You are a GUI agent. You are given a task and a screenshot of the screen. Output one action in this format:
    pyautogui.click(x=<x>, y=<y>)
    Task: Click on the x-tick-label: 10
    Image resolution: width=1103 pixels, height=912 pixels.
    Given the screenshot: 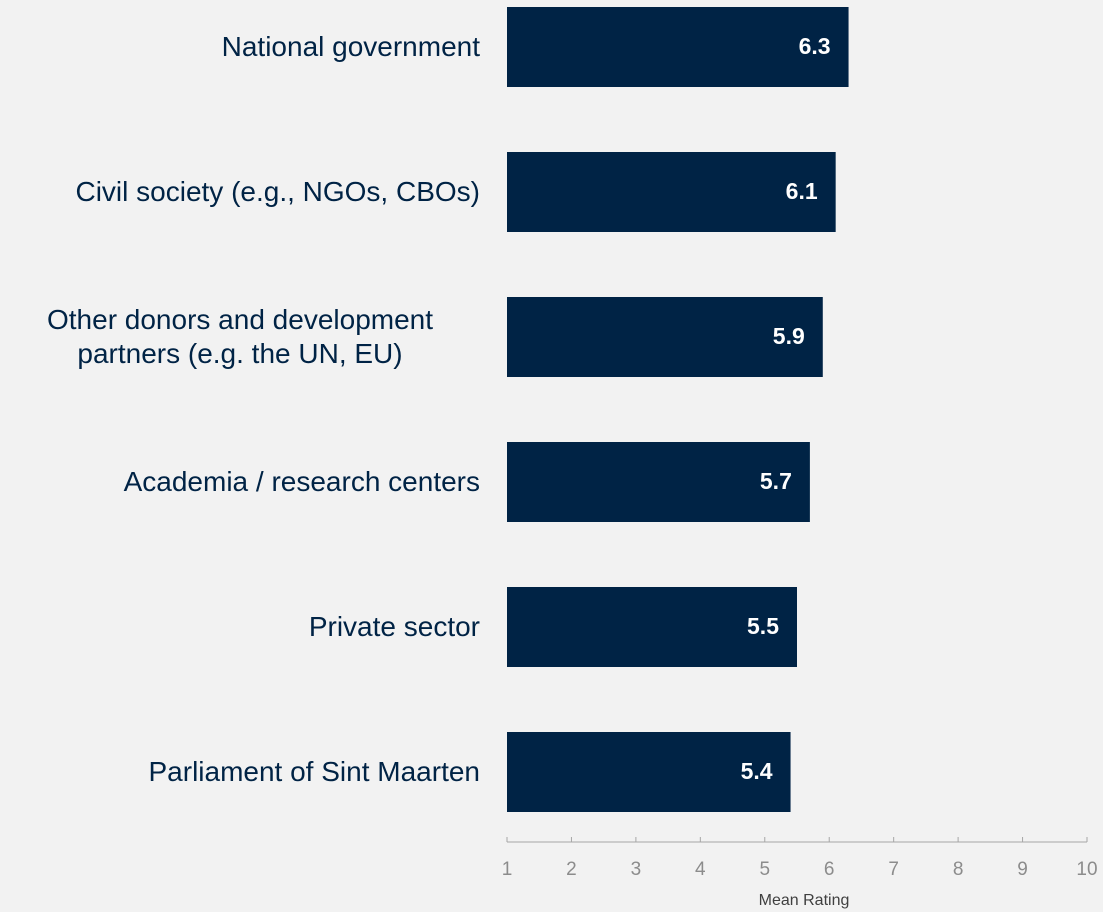 What is the action you would take?
    pyautogui.click(x=1086, y=869)
    